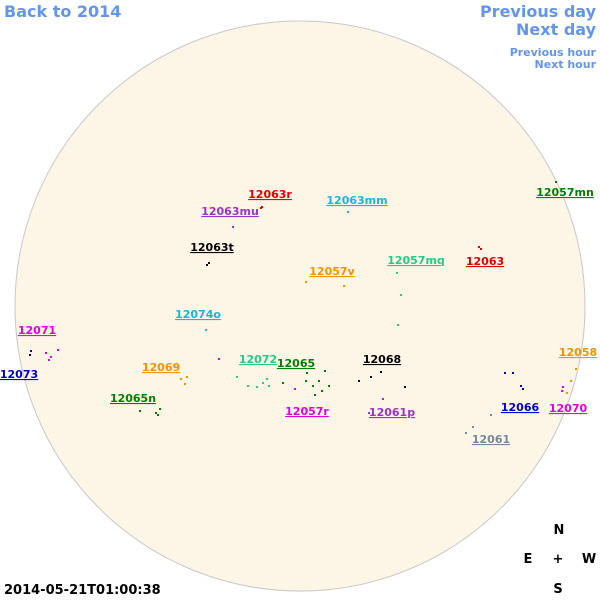 The width and height of the screenshot is (600, 600). What do you see at coordinates (212, 247) in the screenshot?
I see `region-label: 12063t` at bounding box center [212, 247].